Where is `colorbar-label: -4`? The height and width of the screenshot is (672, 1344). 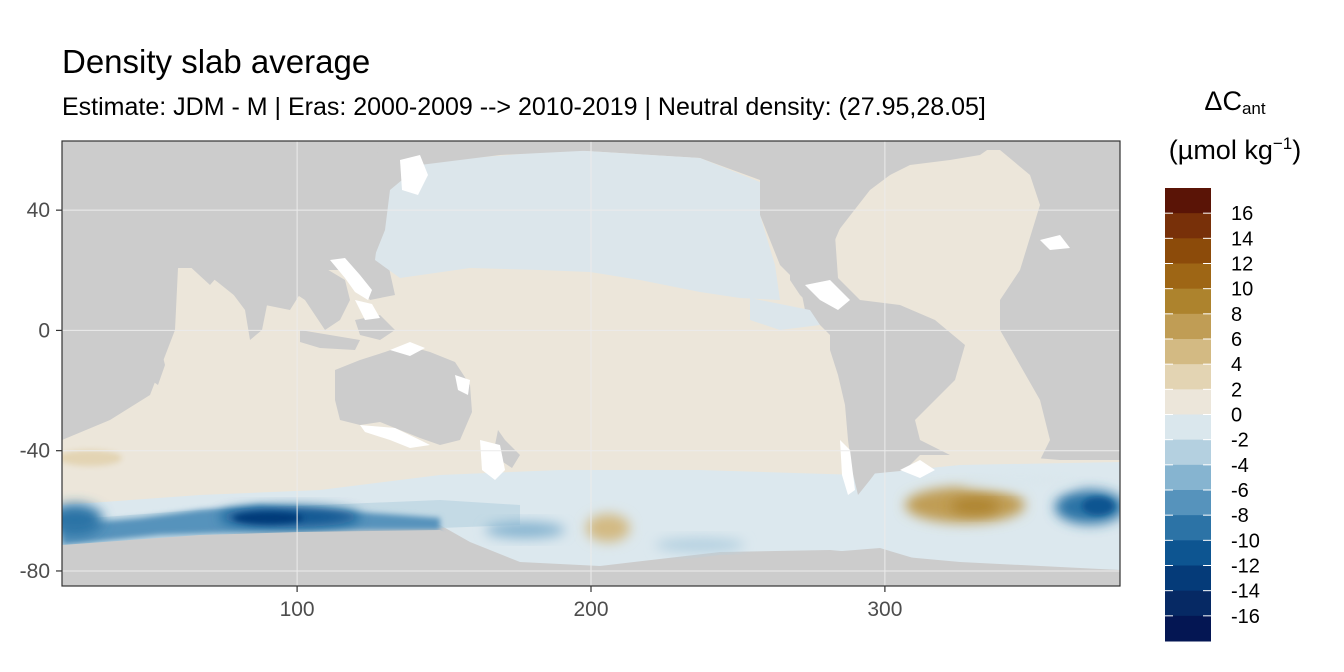
colorbar-label: -4 is located at coordinates (1240, 466).